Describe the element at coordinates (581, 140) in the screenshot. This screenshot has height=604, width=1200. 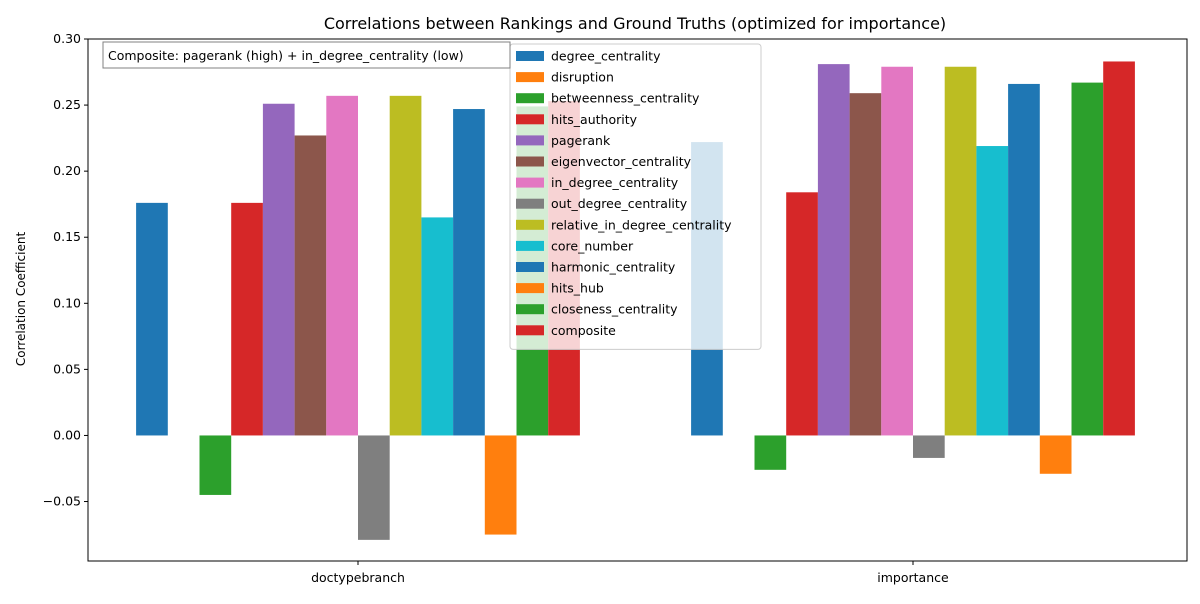
I see `legend-label: pagerank` at that location.